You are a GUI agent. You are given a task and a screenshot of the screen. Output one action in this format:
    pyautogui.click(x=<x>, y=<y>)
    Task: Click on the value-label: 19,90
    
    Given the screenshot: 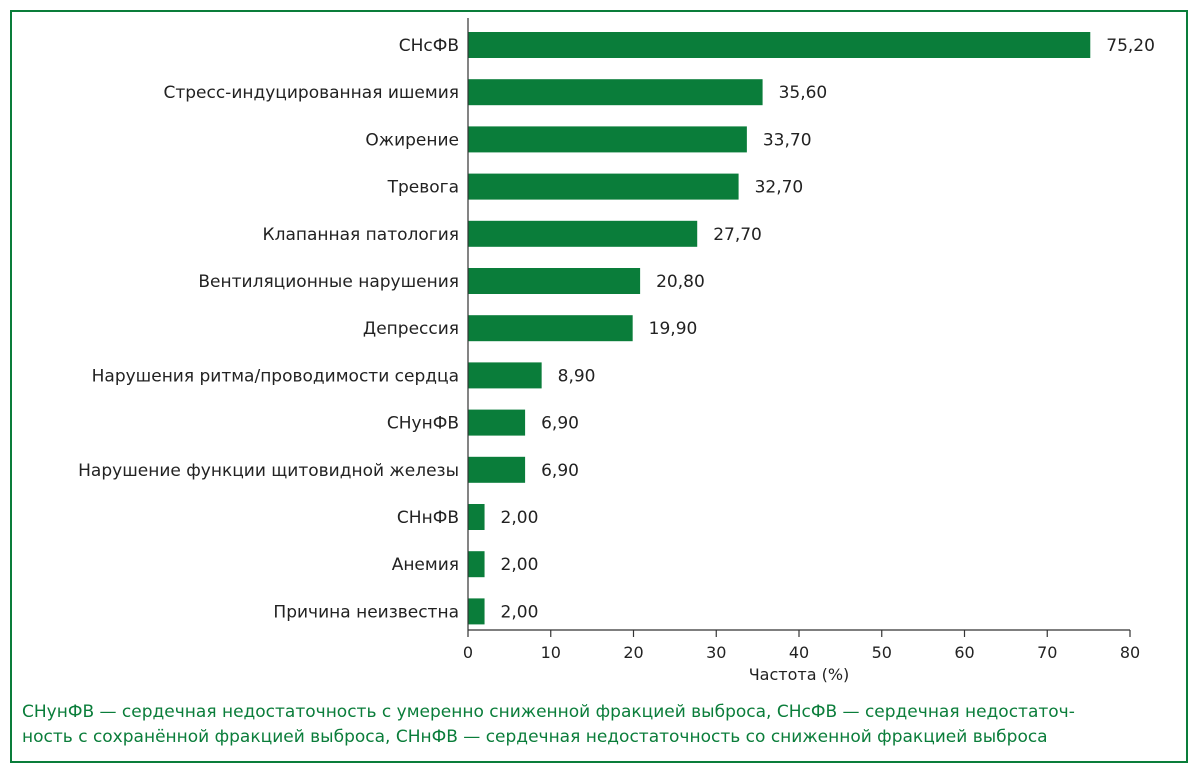 What is the action you would take?
    pyautogui.click(x=673, y=329)
    